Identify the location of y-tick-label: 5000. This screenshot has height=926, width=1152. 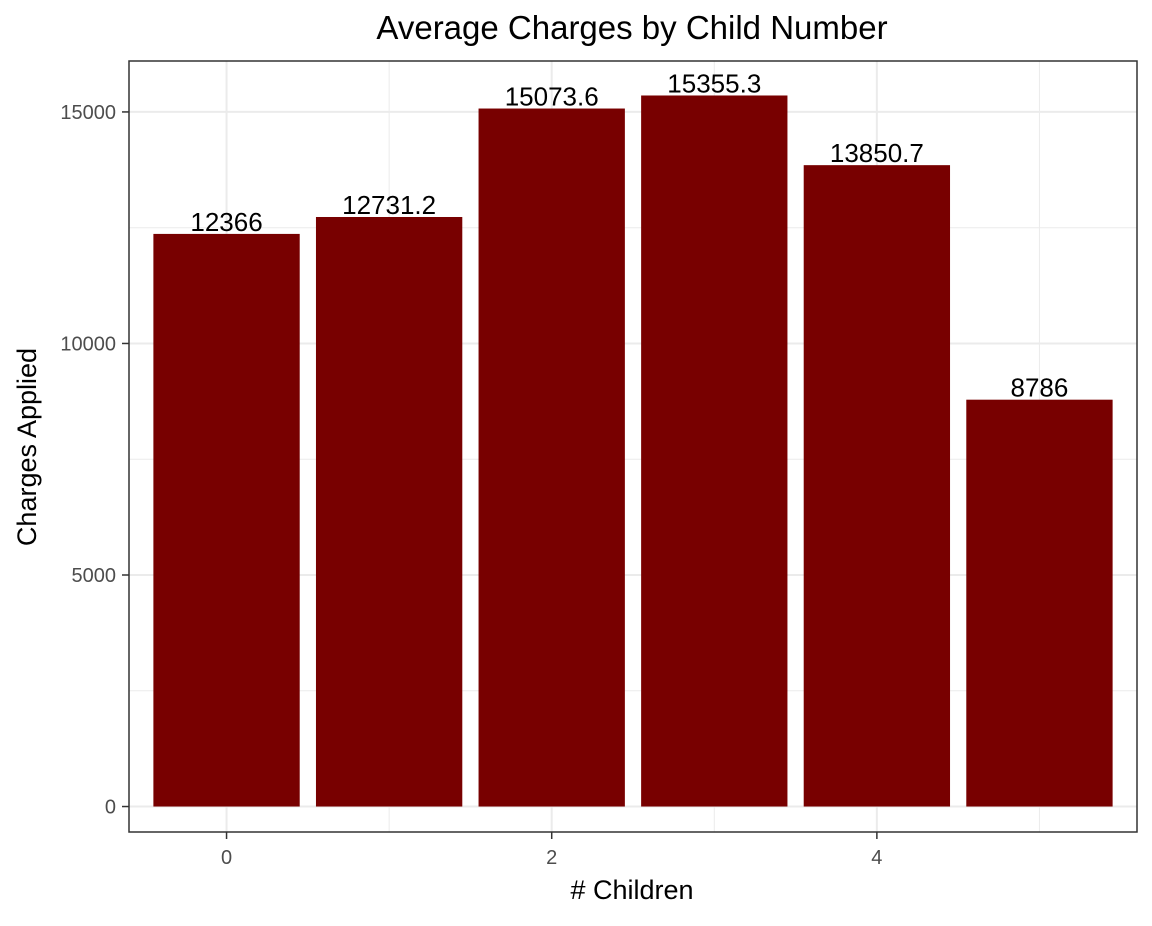
(94, 576).